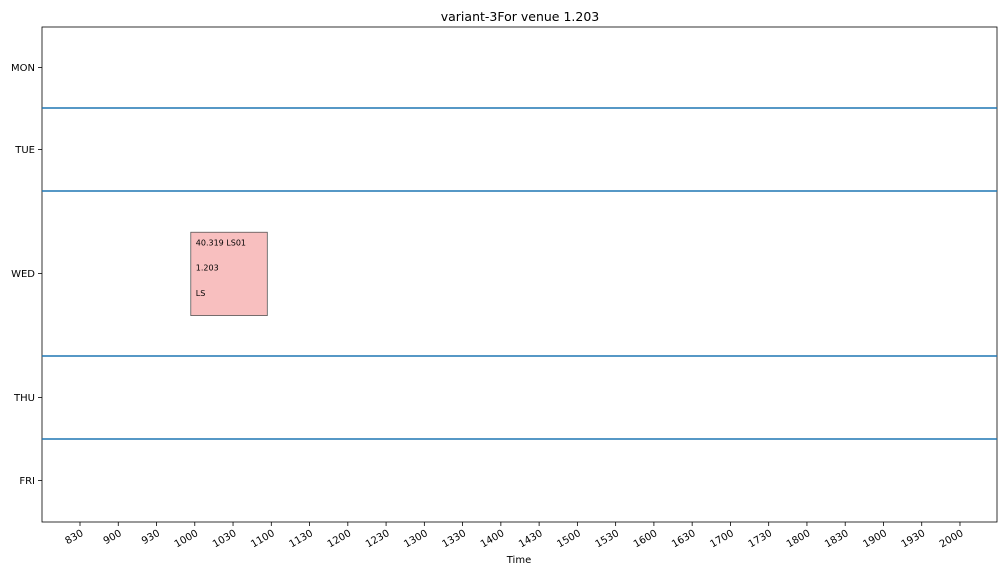 The image size is (1008, 576). What do you see at coordinates (302, 539) in the screenshot?
I see `x-tick-label-1130: 1130` at bounding box center [302, 539].